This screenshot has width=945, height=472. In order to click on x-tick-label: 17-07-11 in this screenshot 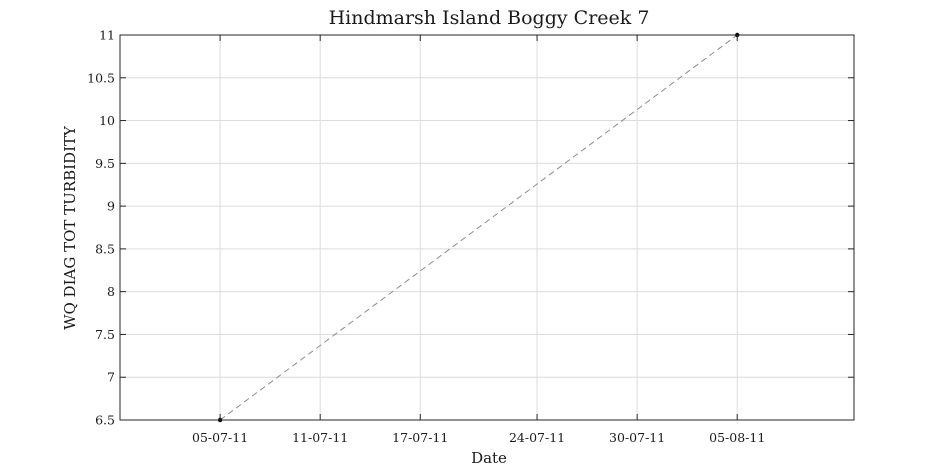, I will do `click(420, 437)`.